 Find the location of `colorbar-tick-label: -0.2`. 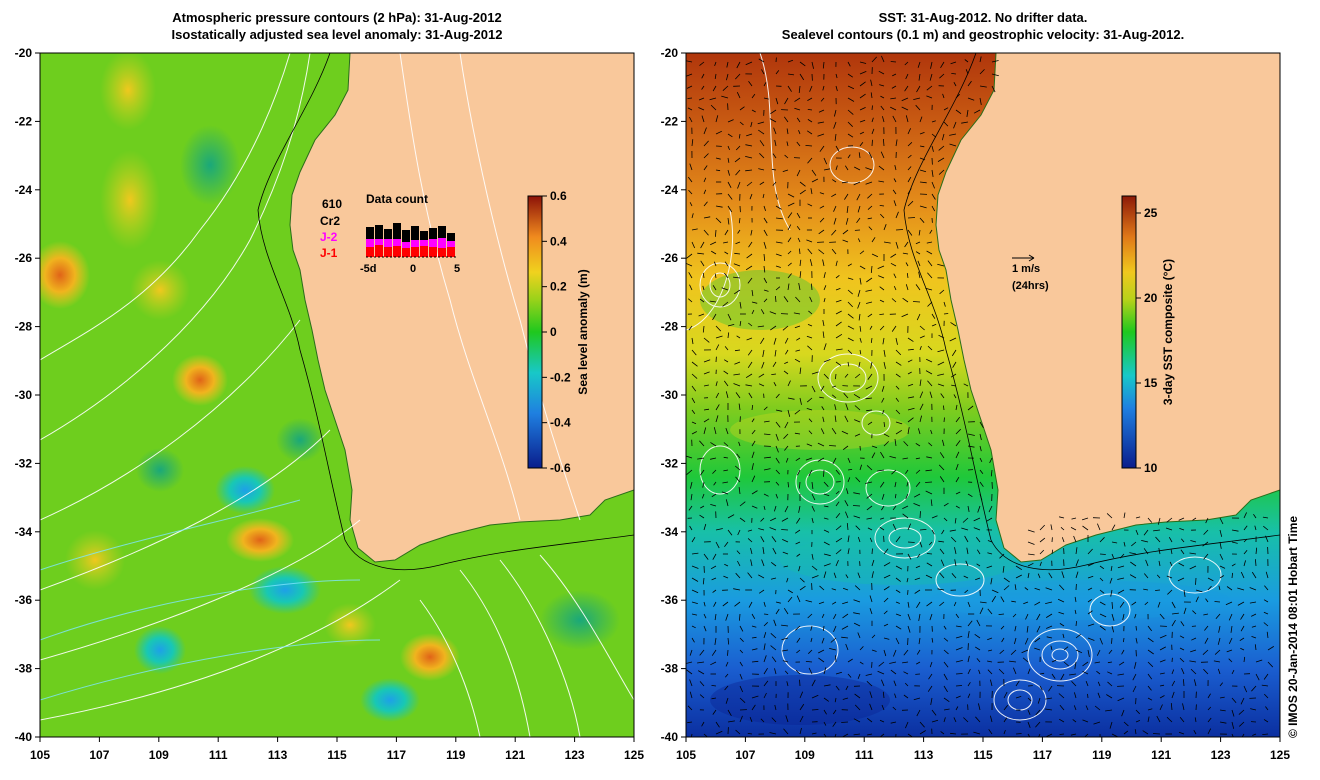

colorbar-tick-label: -0.2 is located at coordinates (560, 377).